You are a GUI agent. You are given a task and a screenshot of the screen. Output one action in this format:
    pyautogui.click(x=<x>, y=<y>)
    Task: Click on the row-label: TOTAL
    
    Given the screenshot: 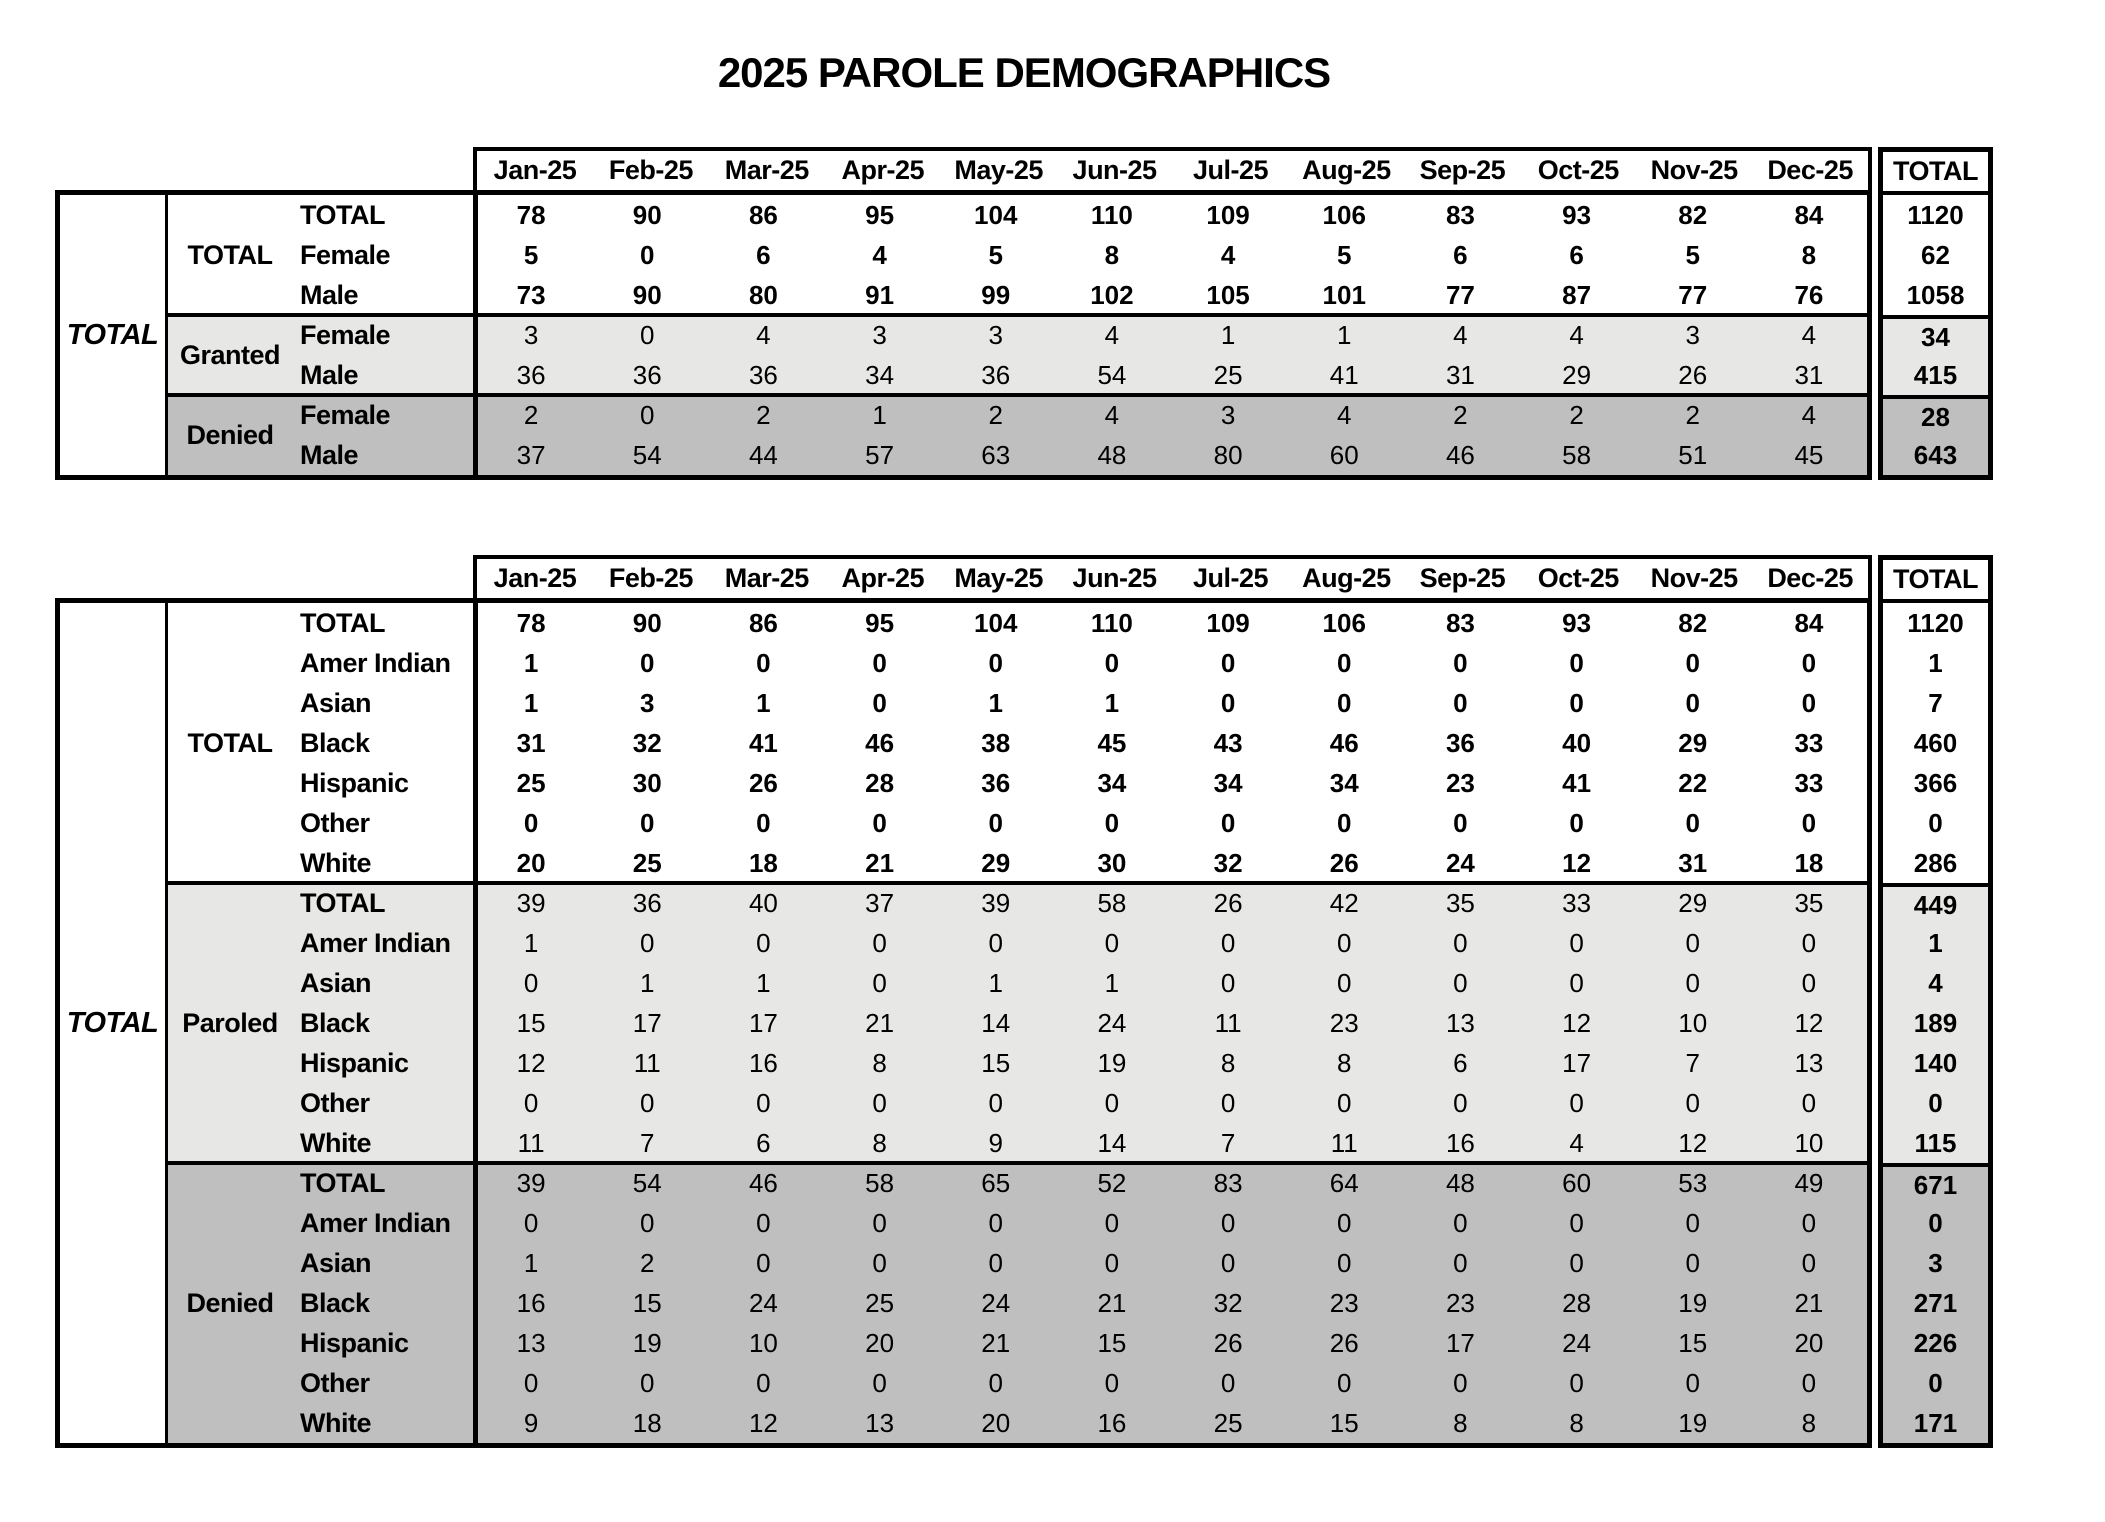 What is the action you would take?
    pyautogui.click(x=343, y=622)
    